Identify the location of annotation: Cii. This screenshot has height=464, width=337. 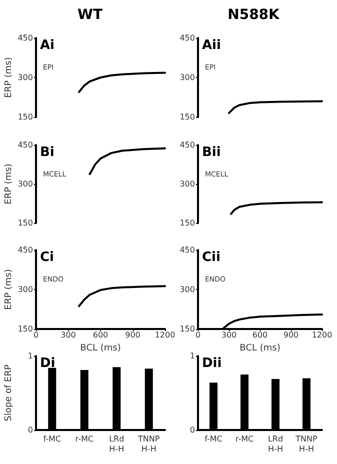
(211, 257).